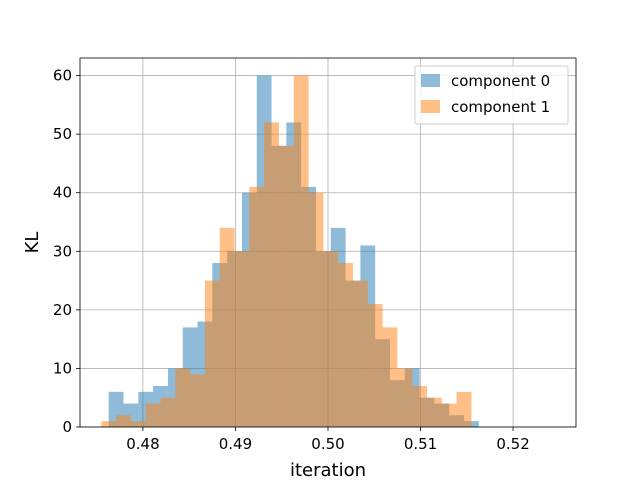 The image size is (640, 480). I want to click on x-tick-label: 0.50, so click(327, 444).